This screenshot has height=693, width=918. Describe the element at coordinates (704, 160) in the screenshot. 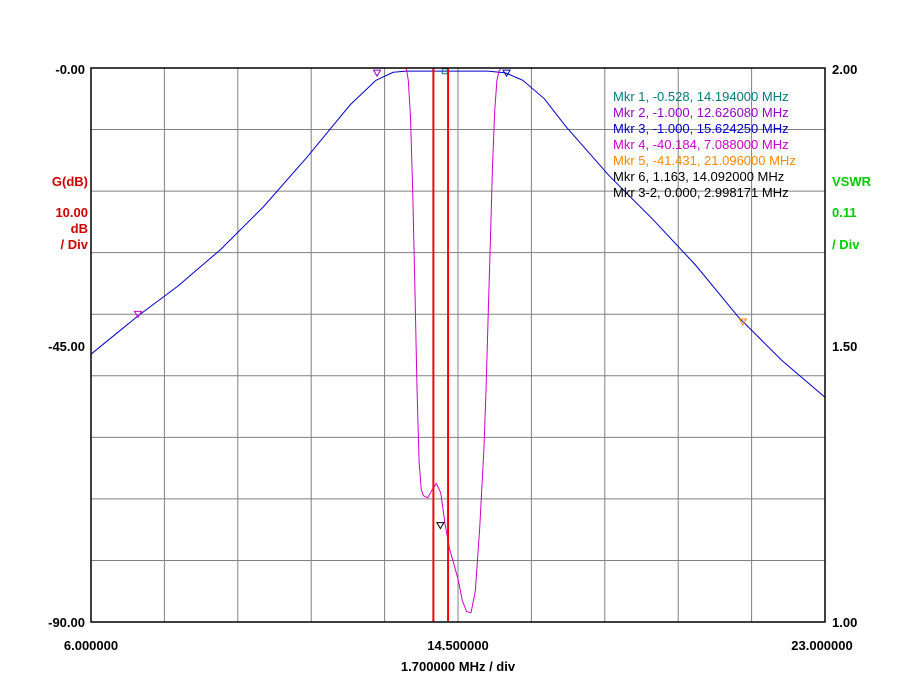

I see `marker-readout-5: Mkr 5, -41.431, 21.096000 MHz` at that location.